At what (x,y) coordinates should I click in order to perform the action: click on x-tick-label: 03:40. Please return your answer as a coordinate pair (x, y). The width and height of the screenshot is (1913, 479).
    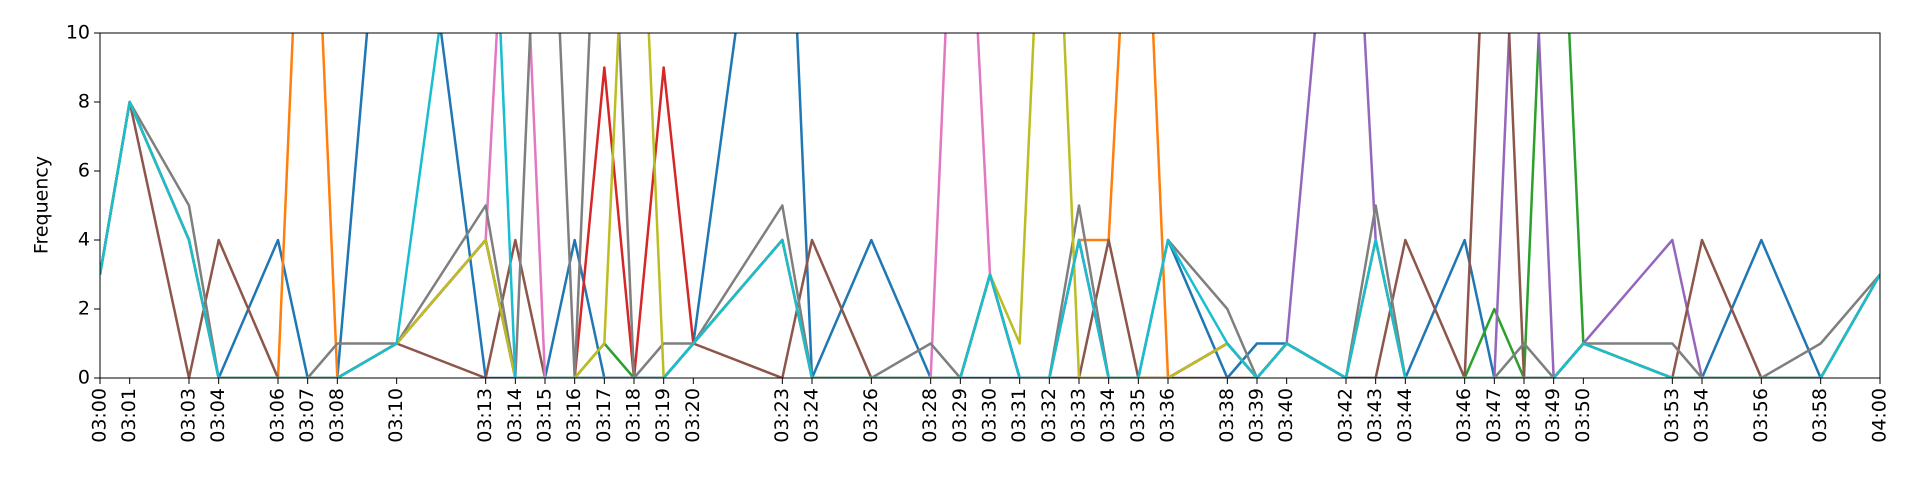
    Looking at the image, I should click on (1286, 415).